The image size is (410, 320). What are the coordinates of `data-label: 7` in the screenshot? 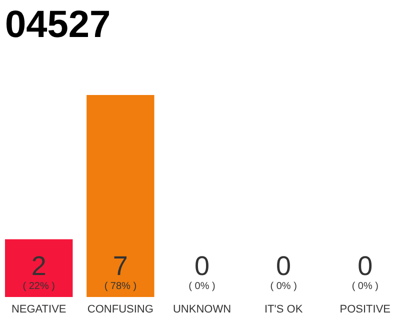 It's located at (120, 266).